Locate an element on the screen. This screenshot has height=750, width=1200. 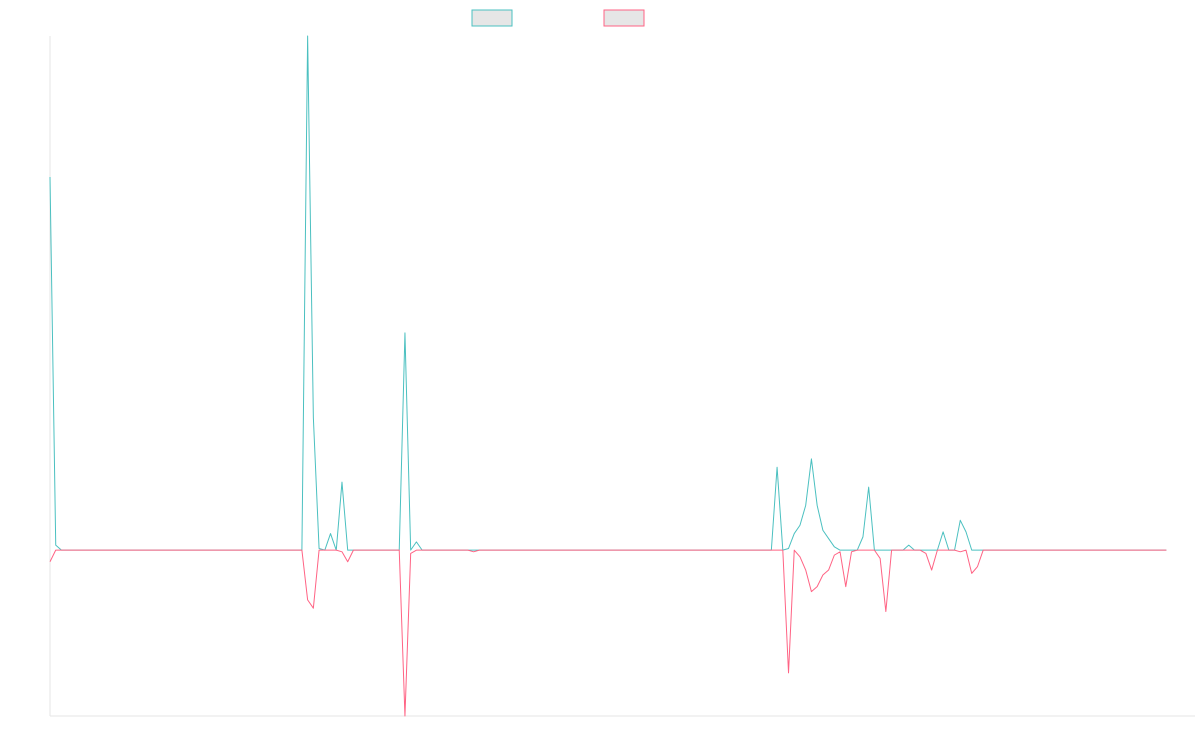
legend is located at coordinates (558, 18).